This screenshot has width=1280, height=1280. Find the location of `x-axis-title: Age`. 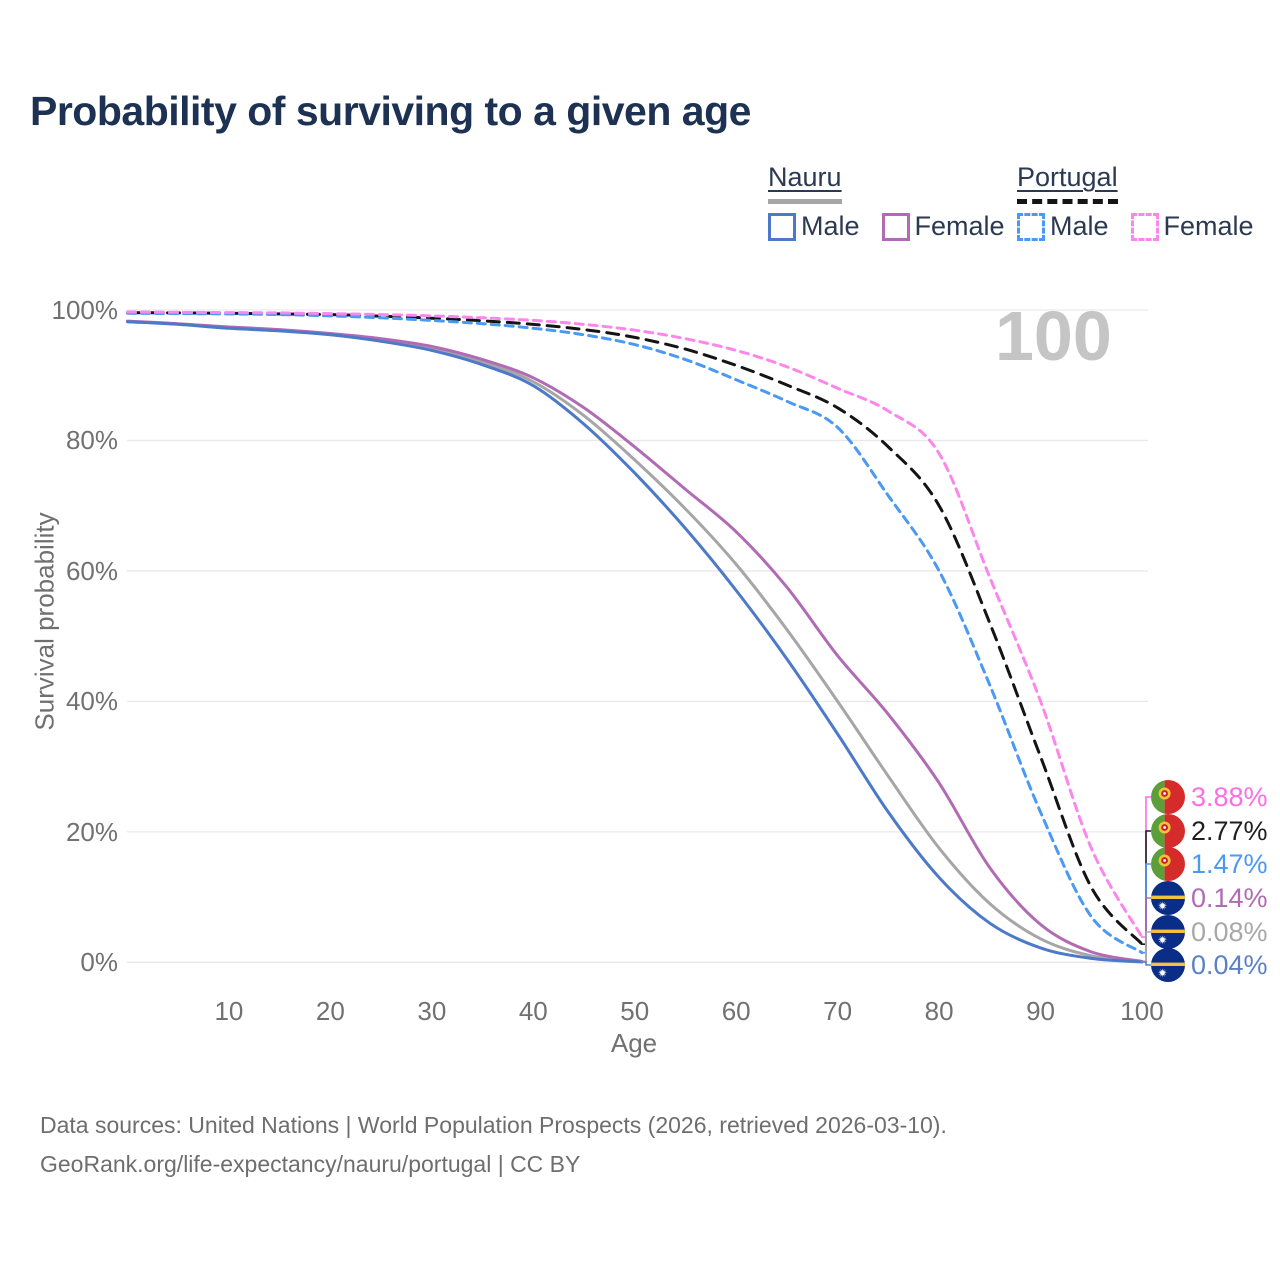

x-axis-title: Age is located at coordinates (634, 1043).